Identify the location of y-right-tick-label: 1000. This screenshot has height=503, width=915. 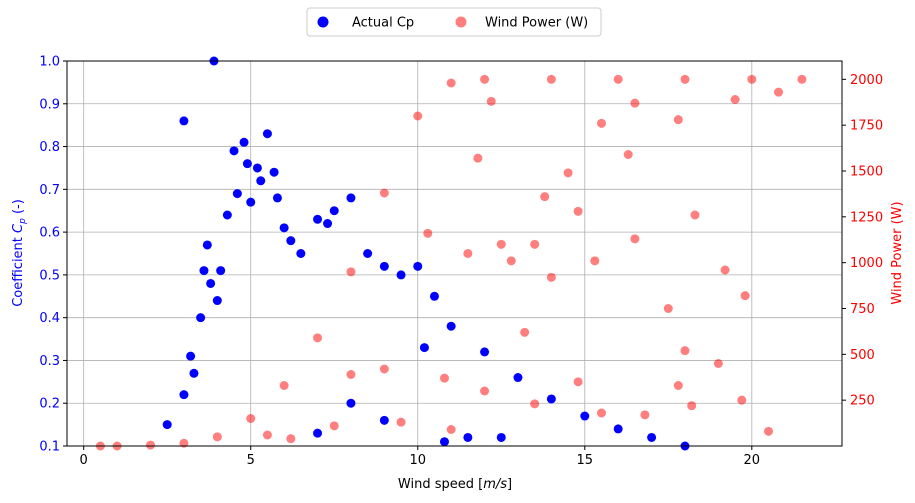
(866, 263).